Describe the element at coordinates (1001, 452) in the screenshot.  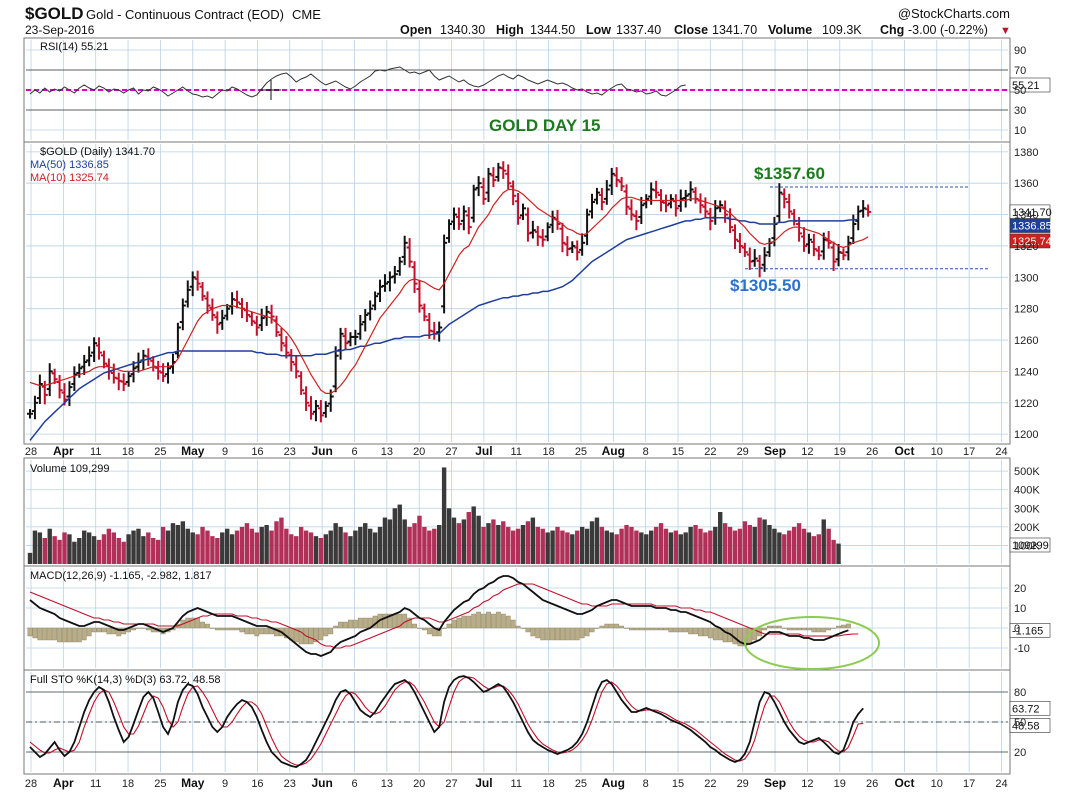
I see `x-tick-label: 24` at that location.